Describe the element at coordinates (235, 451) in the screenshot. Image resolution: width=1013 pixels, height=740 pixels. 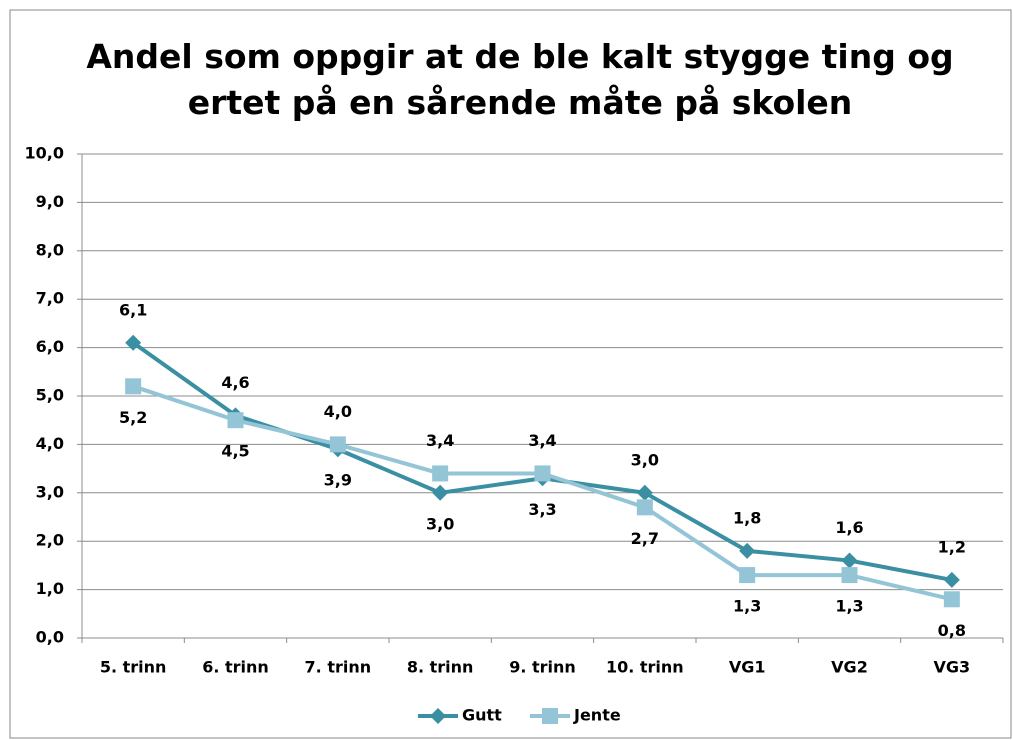
I see `data-label: 4,5` at that location.